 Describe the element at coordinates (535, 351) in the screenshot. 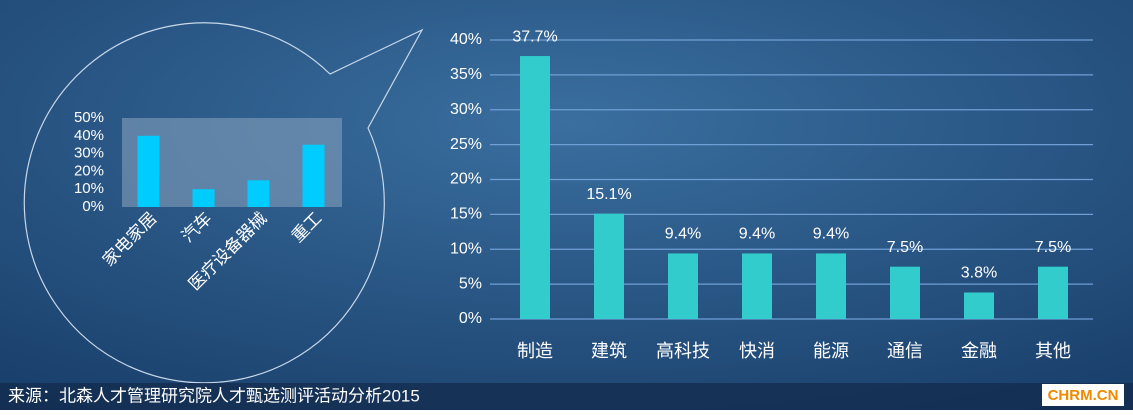

I see `x-tick-label: 制造` at that location.